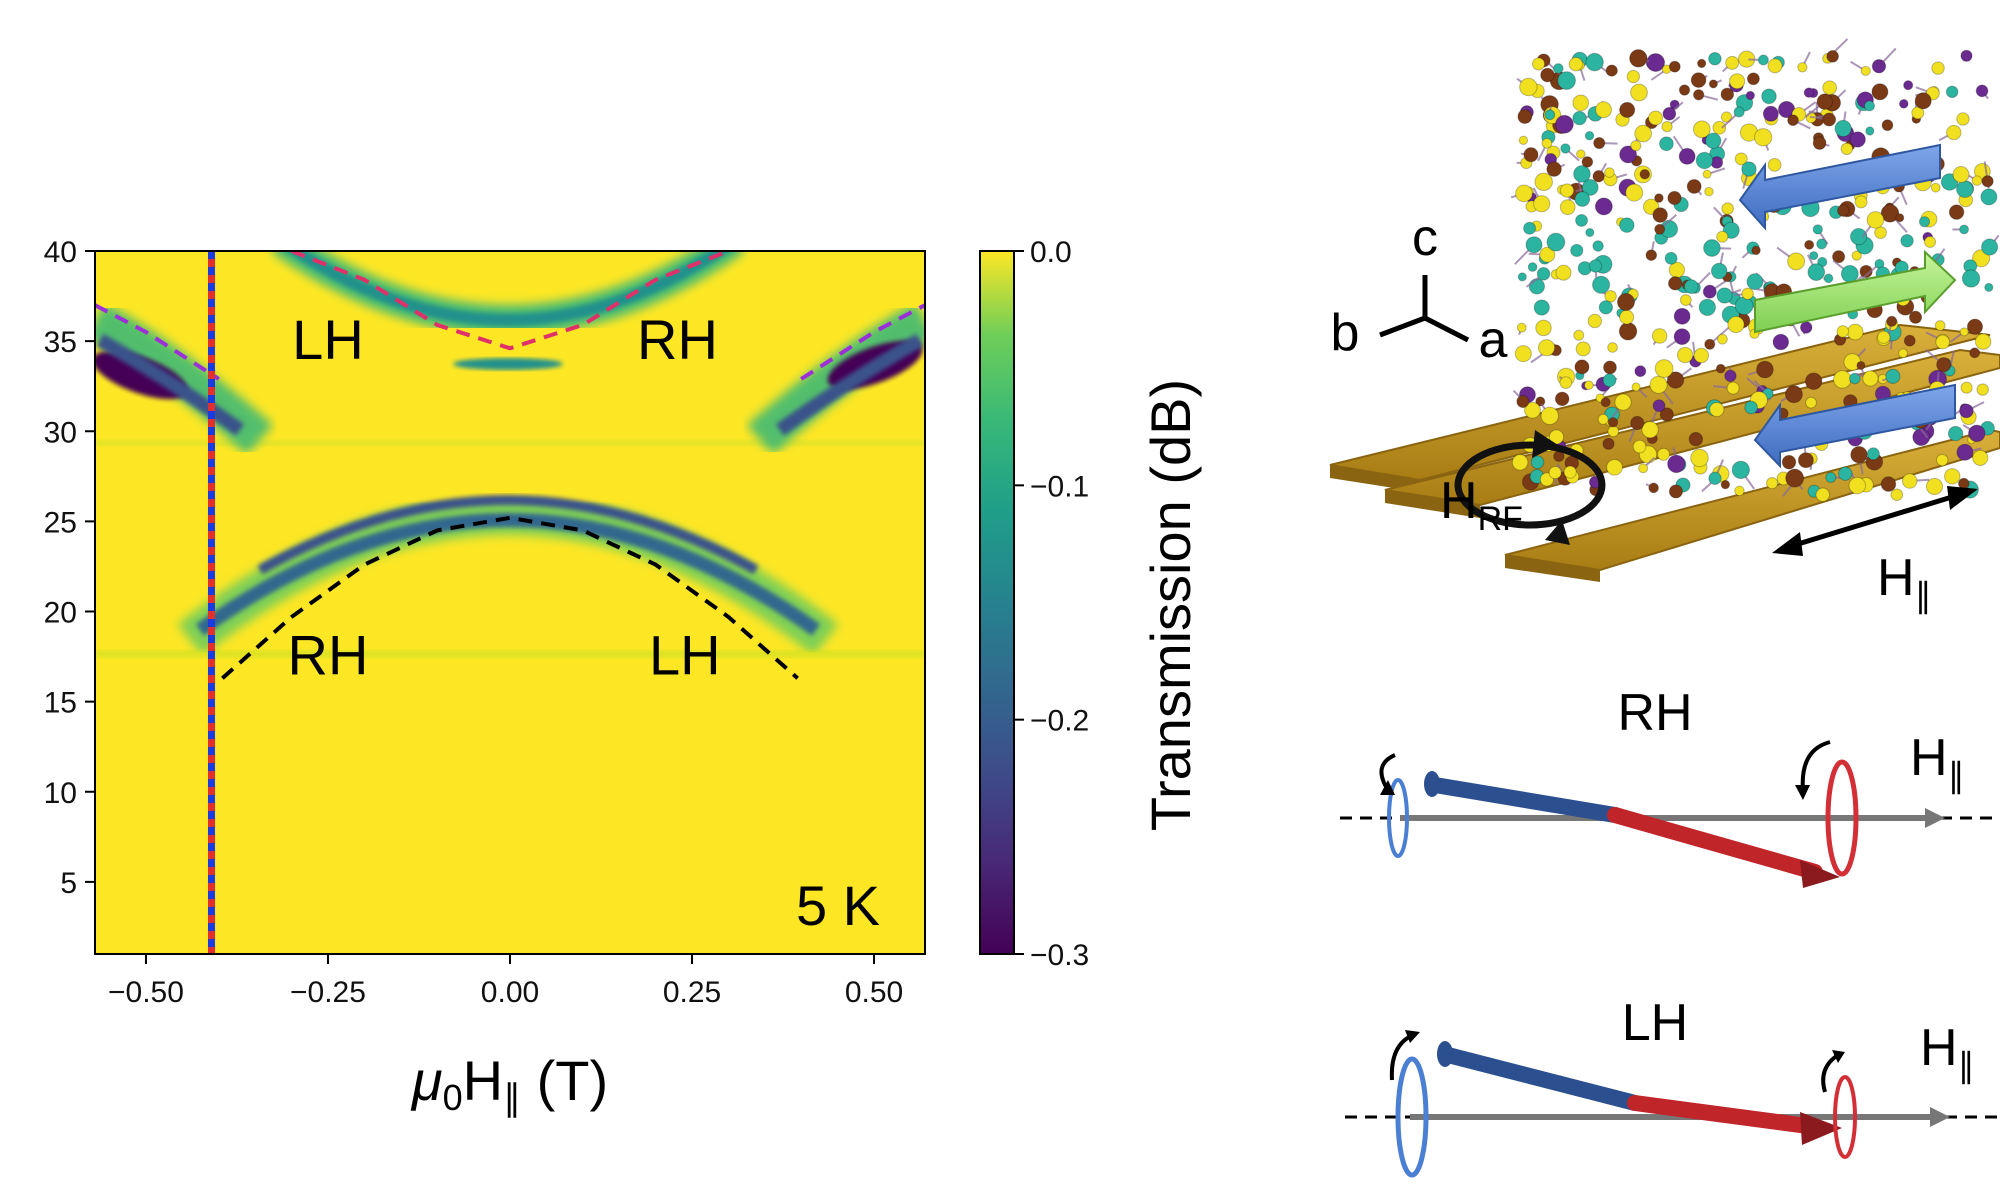  I want to click on fit-curve, so click(157, 342).